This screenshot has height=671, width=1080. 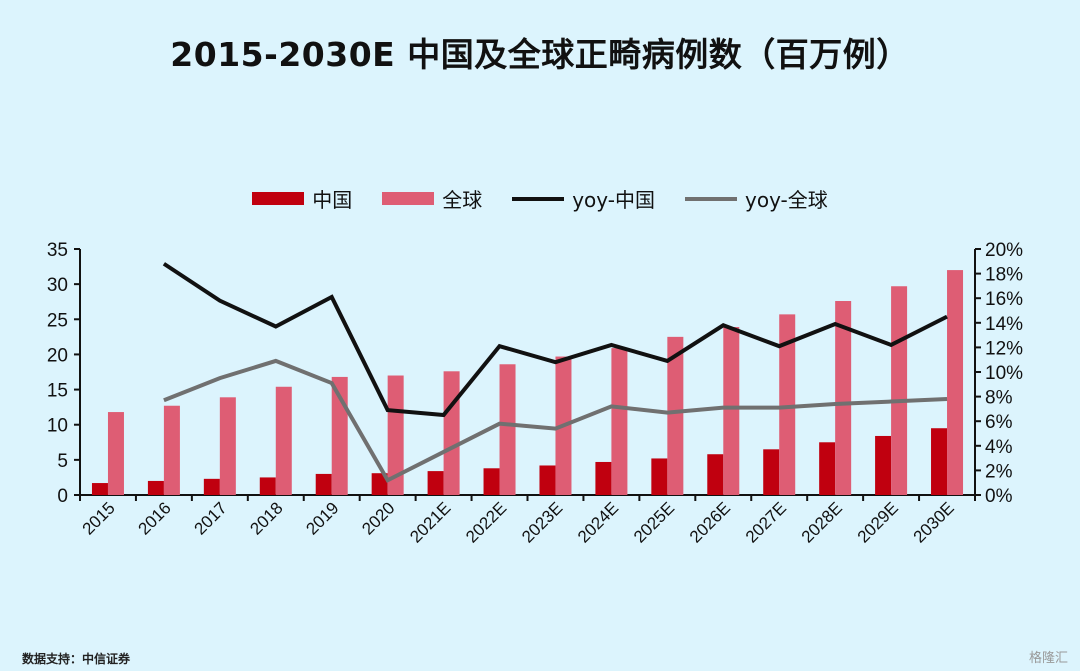 I want to click on legend: 中国 全球 yoy-中国 yoy-全球, so click(x=540, y=198).